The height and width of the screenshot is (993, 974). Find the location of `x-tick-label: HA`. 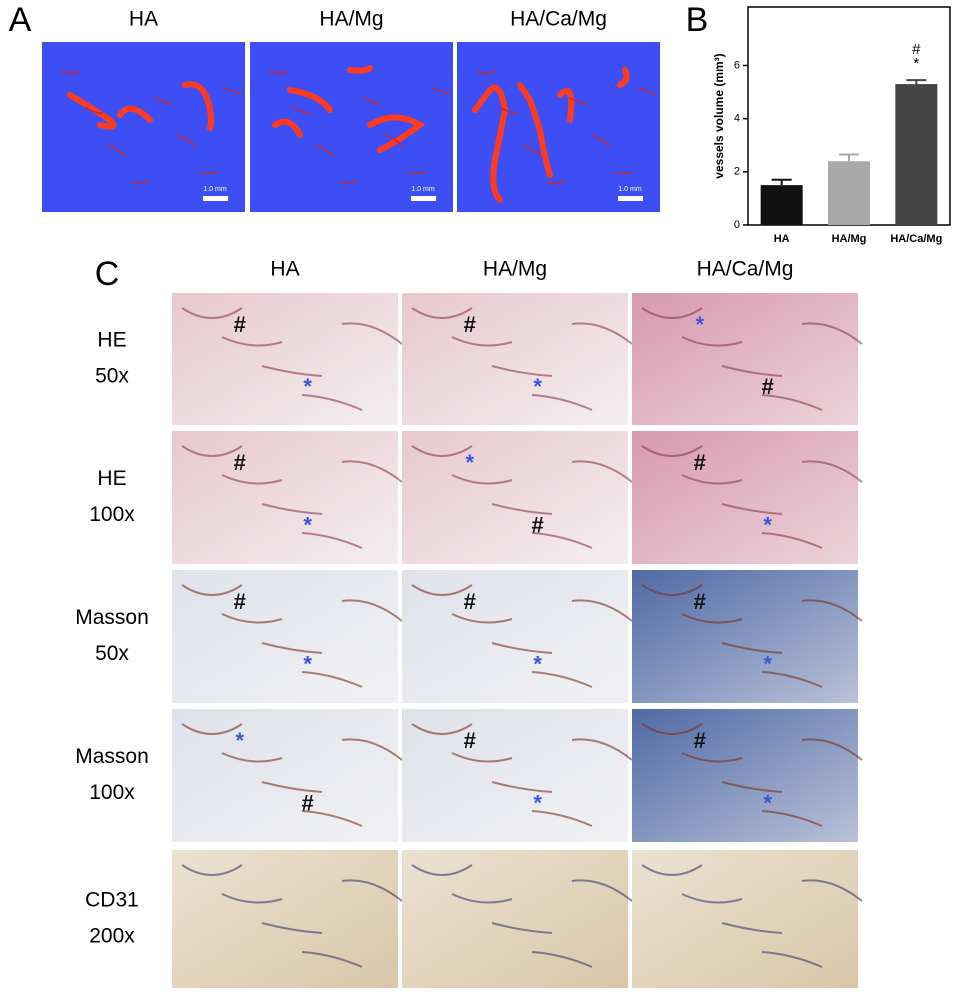

x-tick-label: HA is located at coordinates (782, 239).